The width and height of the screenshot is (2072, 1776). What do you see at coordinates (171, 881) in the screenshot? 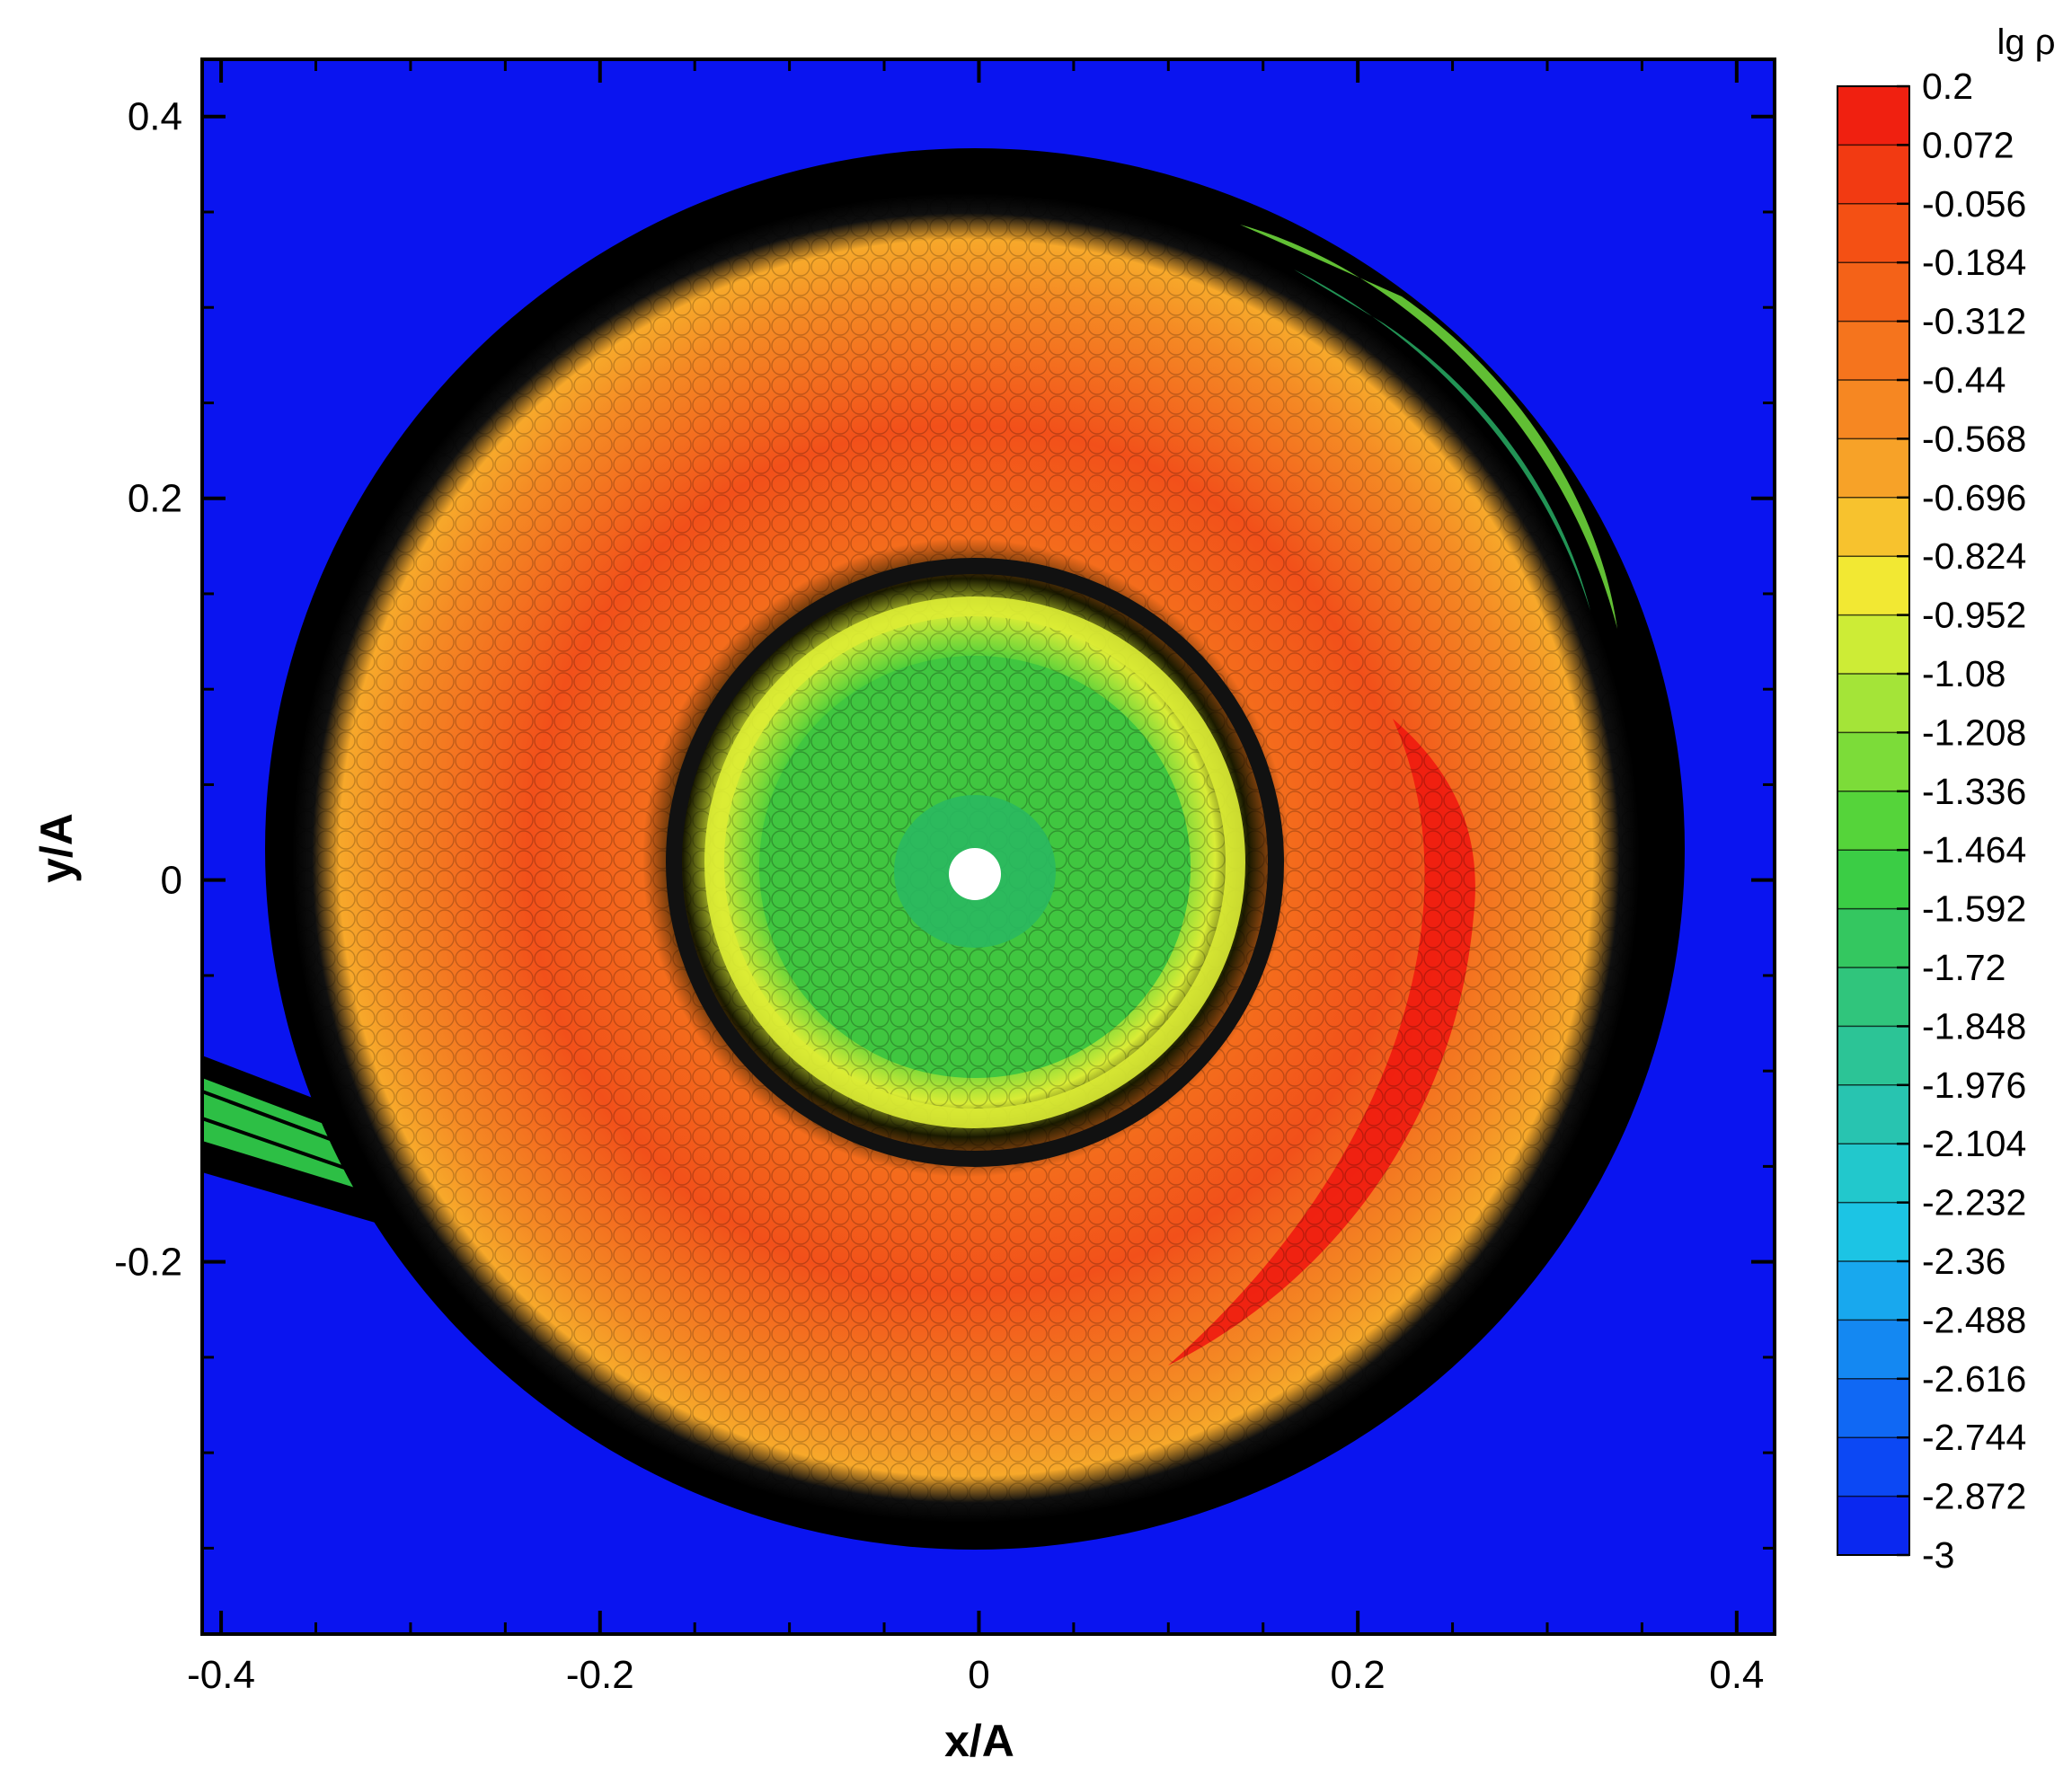
I see `y-tick-label: 0` at bounding box center [171, 881].